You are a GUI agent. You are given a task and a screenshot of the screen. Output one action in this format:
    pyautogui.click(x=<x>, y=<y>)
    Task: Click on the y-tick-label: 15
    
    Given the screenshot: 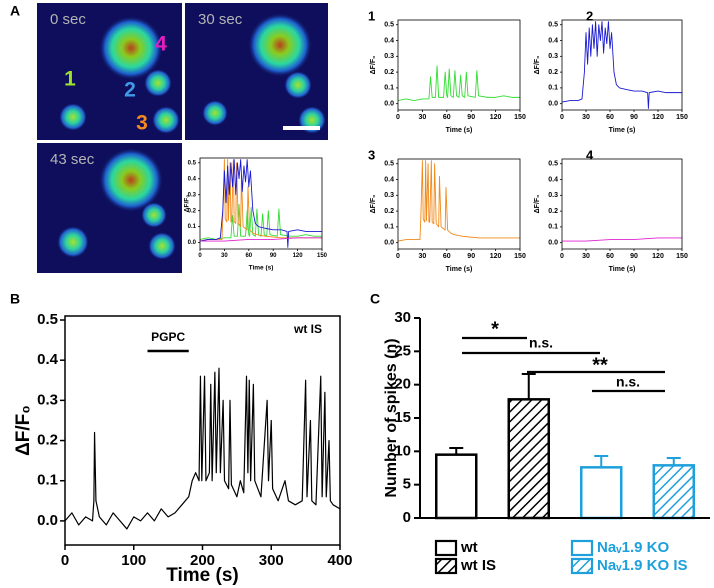 What is the action you would take?
    pyautogui.click(x=402, y=417)
    